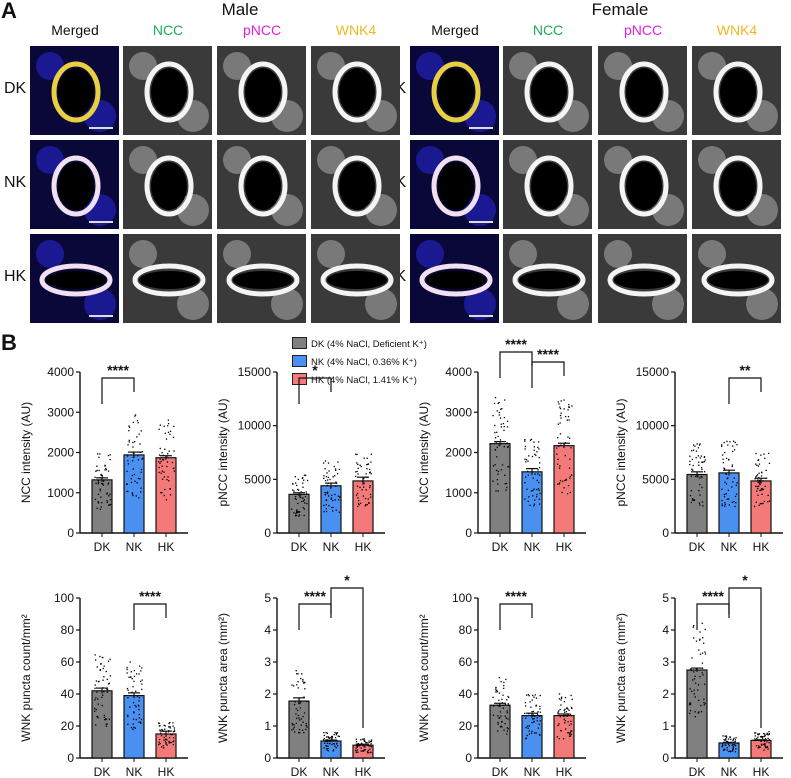 The image size is (791, 778). I want to click on male-micrograph-dk-merged, so click(74, 90).